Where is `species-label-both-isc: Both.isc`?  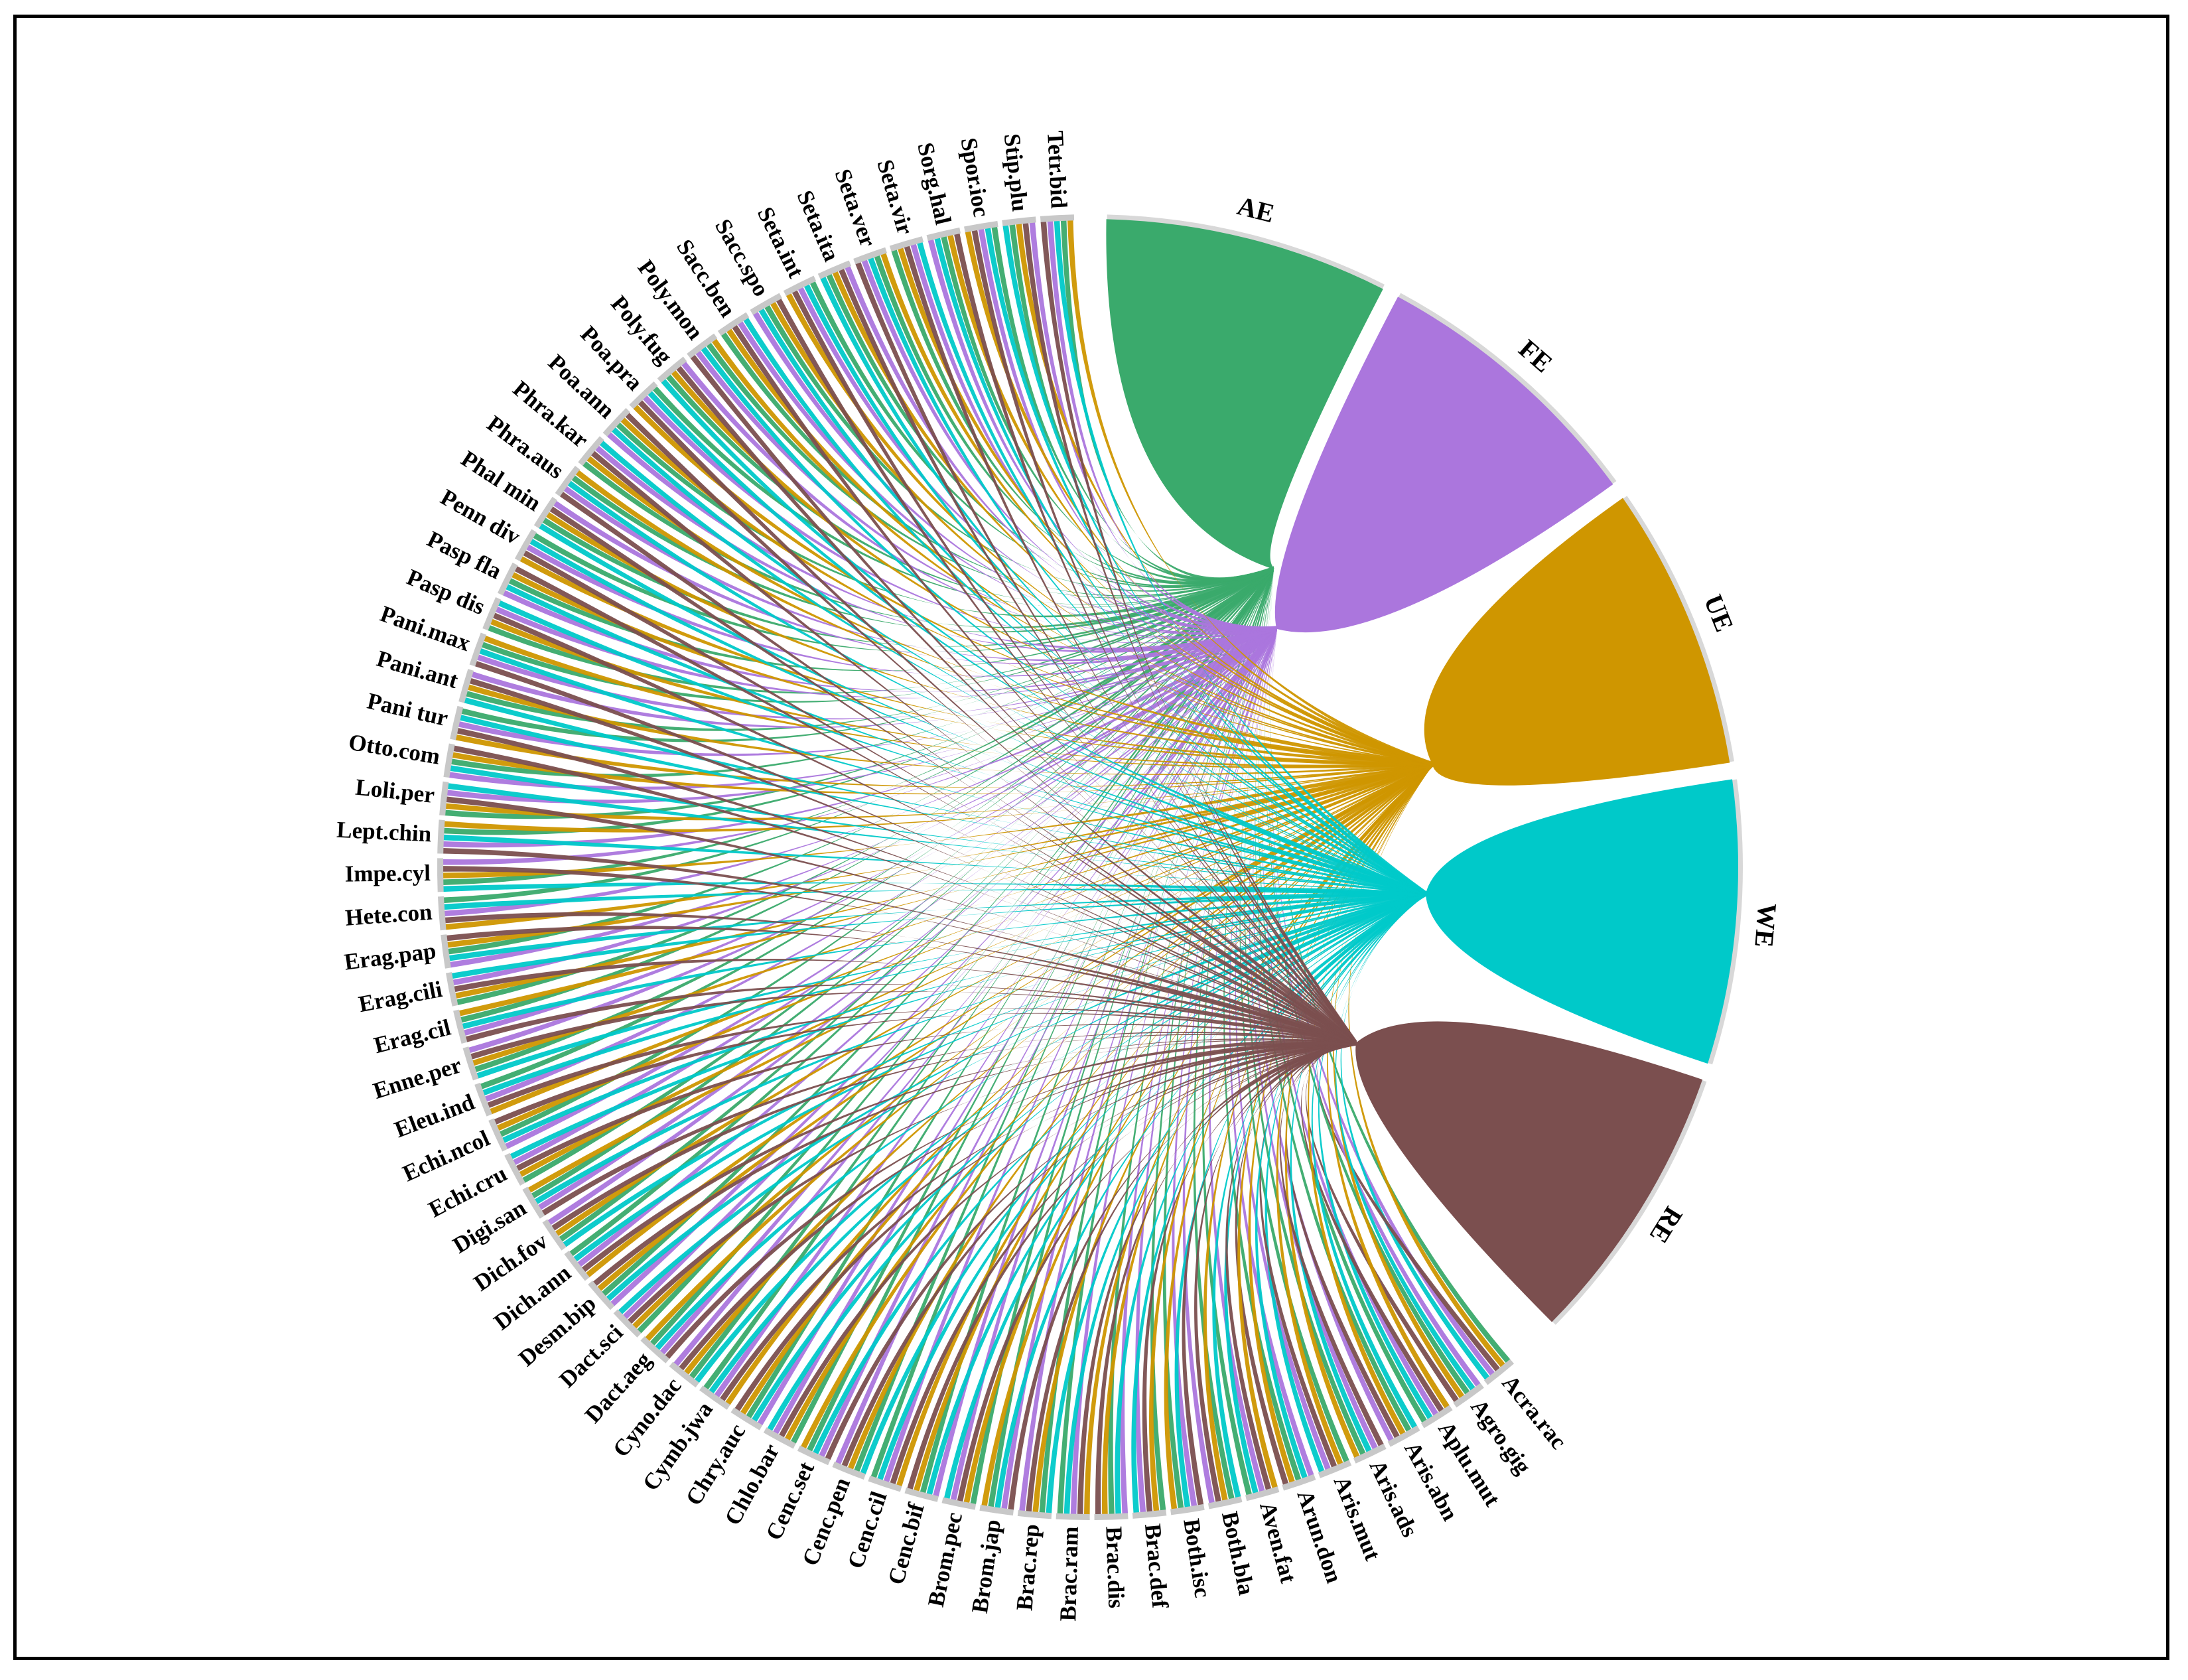
species-label-both-isc: Both.isc is located at coordinates (1196, 1558).